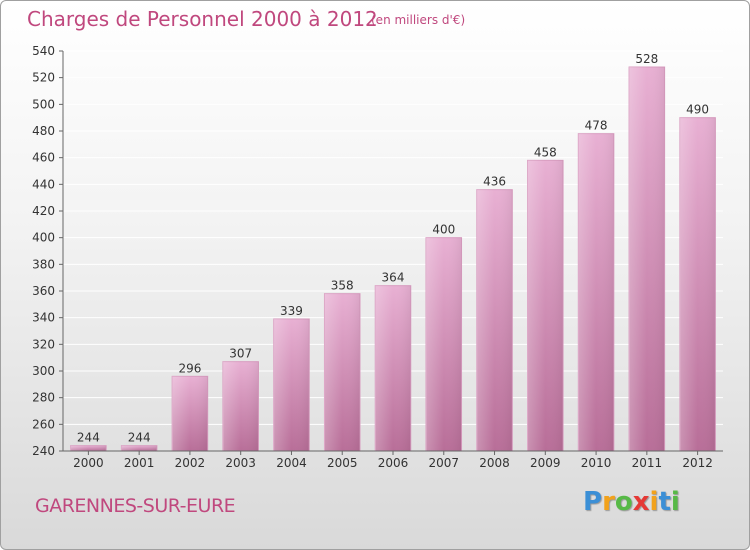 The image size is (750, 550). I want to click on x-tick-label: 2007, so click(443, 463).